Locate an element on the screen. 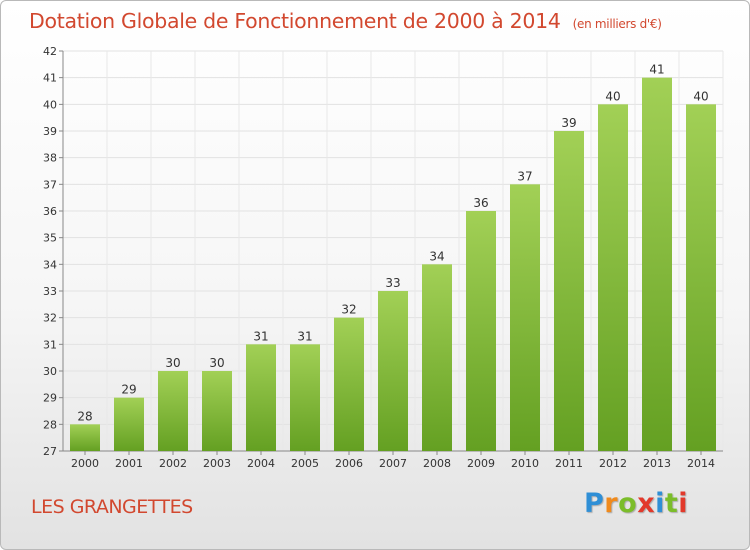  logo-letter: x is located at coordinates (646, 503).